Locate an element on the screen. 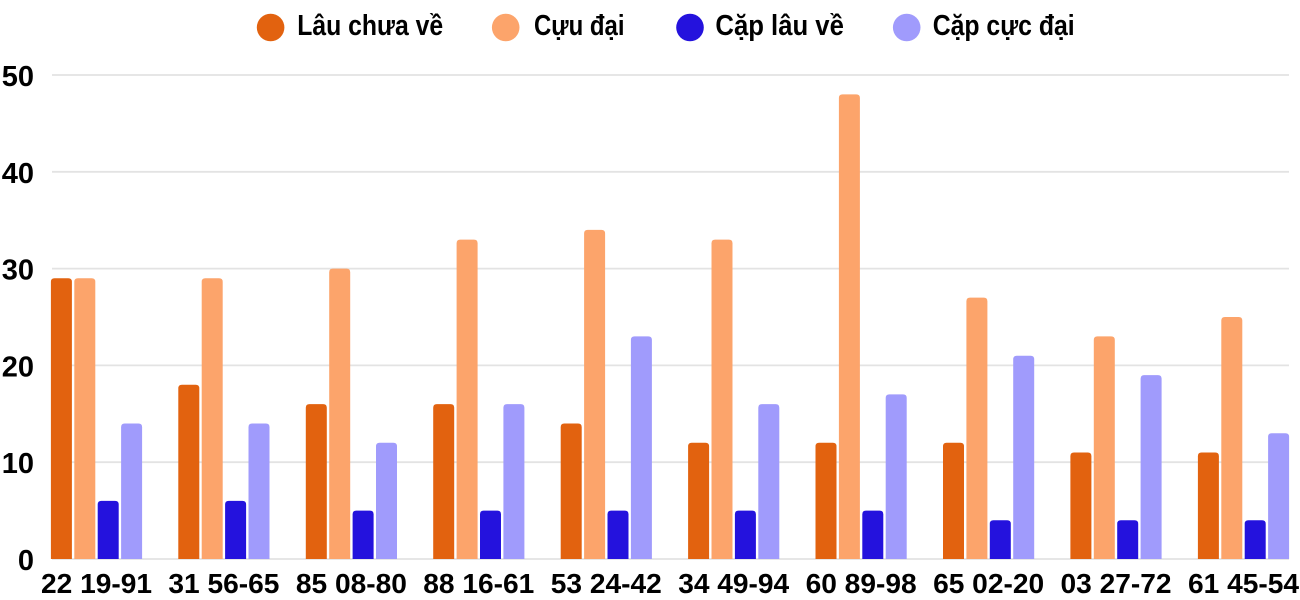  svg-text: 31 56-65 is located at coordinates (223, 583).